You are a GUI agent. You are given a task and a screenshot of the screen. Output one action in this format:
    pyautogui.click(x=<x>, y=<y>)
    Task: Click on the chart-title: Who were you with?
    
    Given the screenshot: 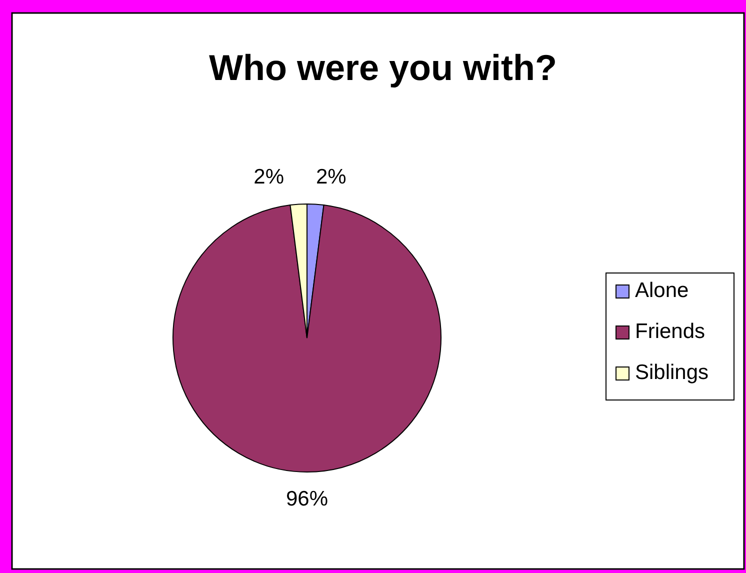 What is the action you would take?
    pyautogui.click(x=383, y=67)
    